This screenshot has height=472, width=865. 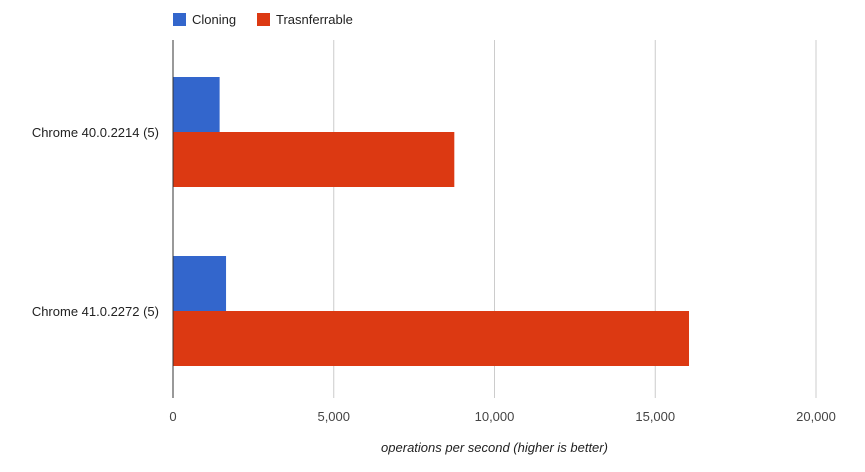 I want to click on legend: Cloning Trasnferrable, so click(x=263, y=19).